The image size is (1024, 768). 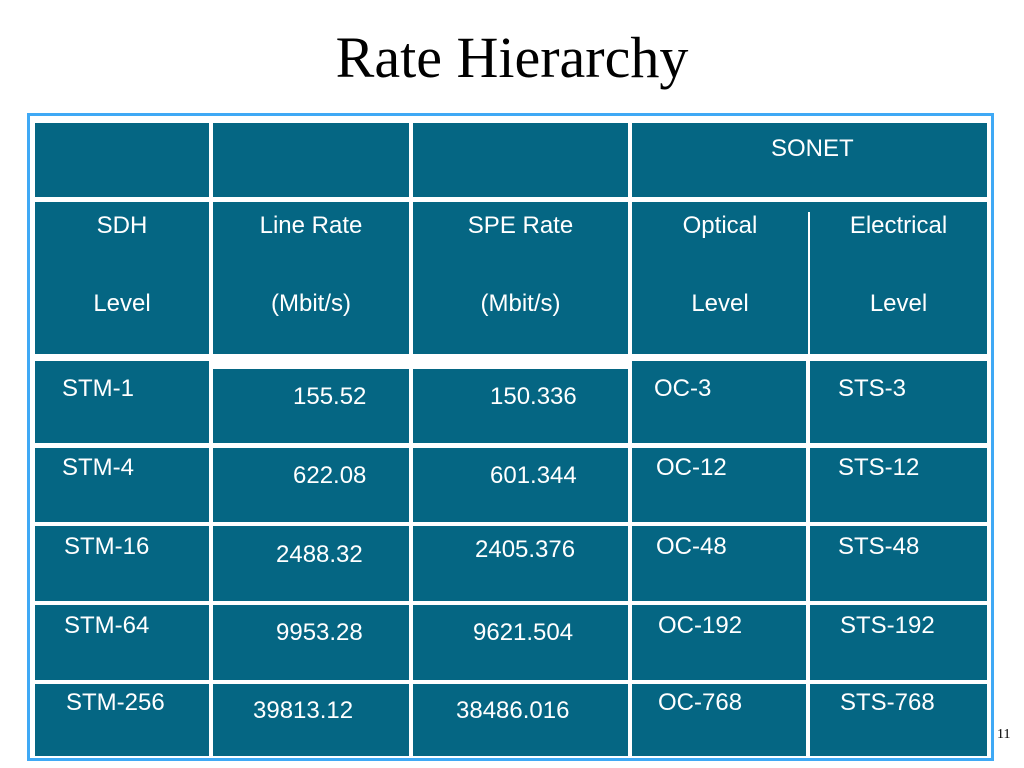 What do you see at coordinates (691, 467) in the screenshot?
I see `optical-level-value: OC-12` at bounding box center [691, 467].